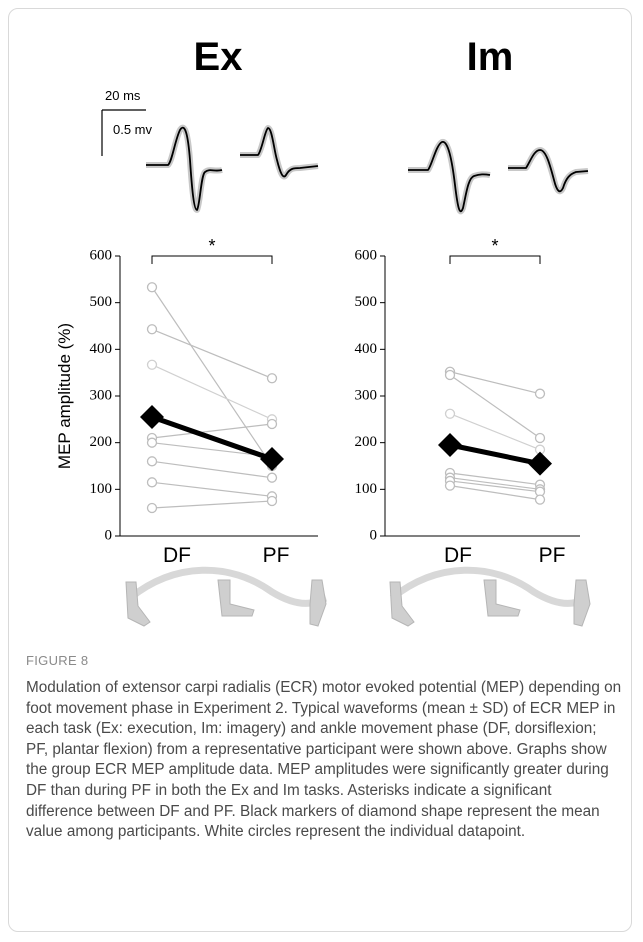 This screenshot has height=942, width=643. I want to click on waveforms, so click(367, 169).